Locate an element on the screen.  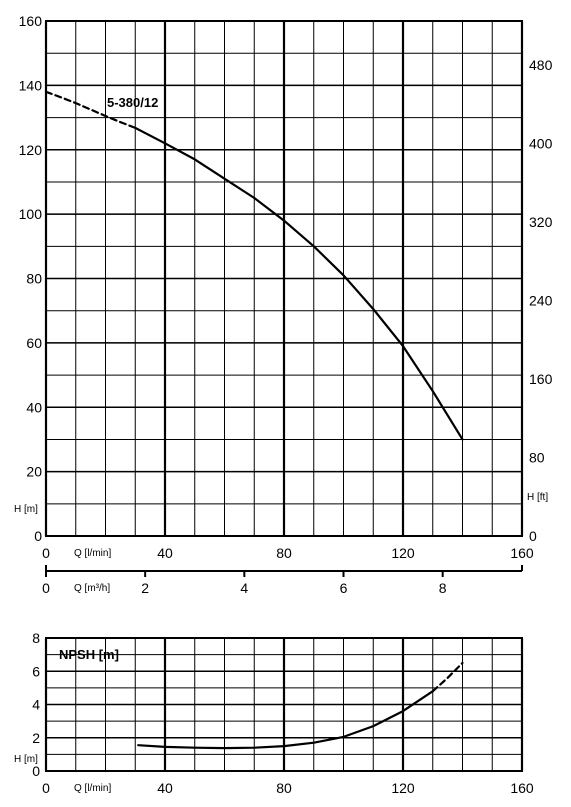
head-chart-x-tick-label: 120 is located at coordinates (403, 553).